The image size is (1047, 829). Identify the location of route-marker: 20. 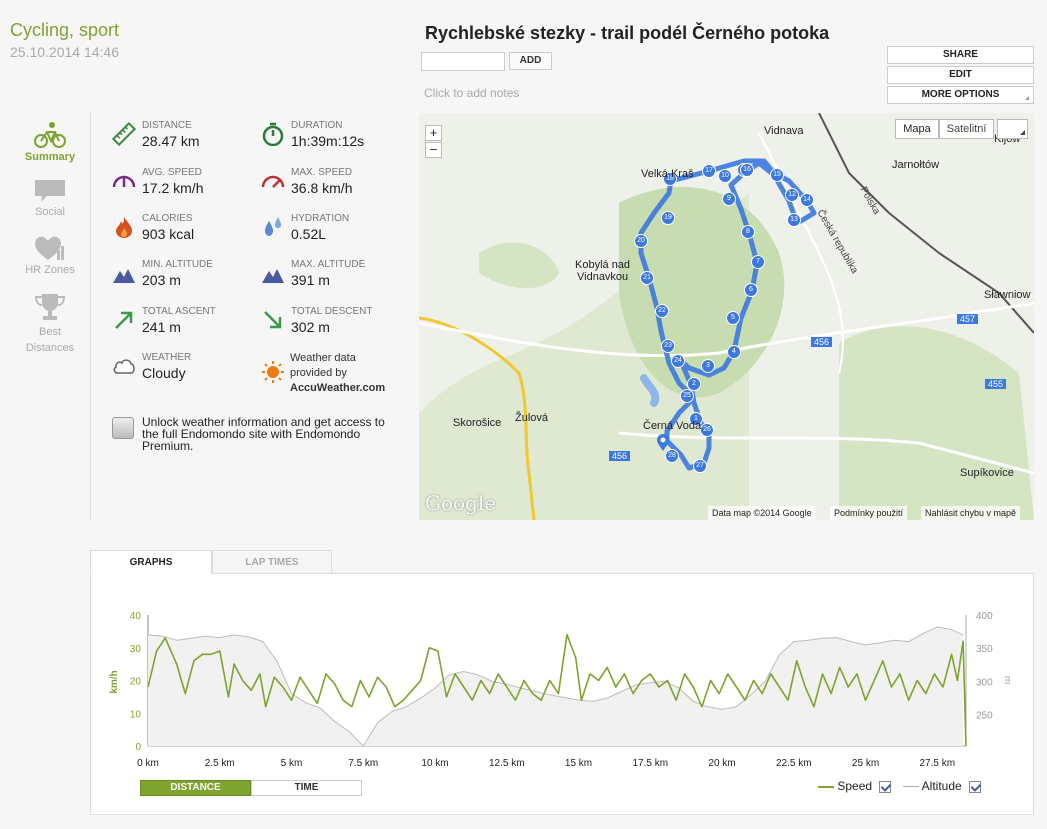
(641, 241).